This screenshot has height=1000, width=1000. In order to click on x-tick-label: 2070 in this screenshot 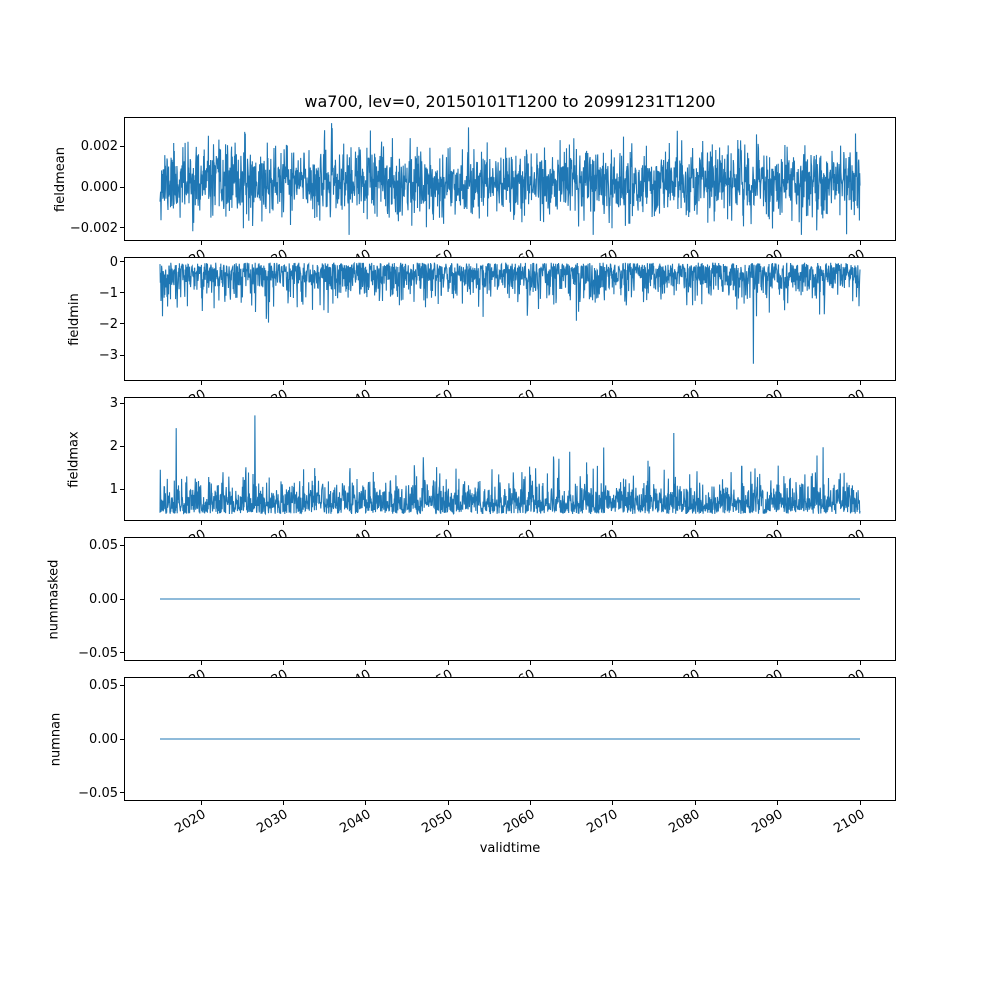, I will do `click(602, 822)`.